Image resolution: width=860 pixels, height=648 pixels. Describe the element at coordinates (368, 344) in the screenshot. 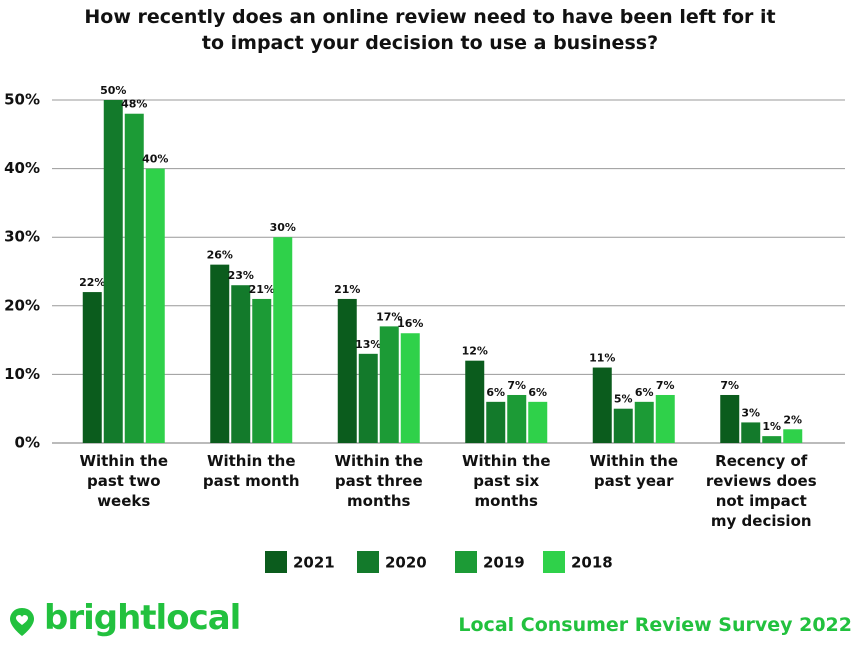

I see `value-label: 13%` at that location.